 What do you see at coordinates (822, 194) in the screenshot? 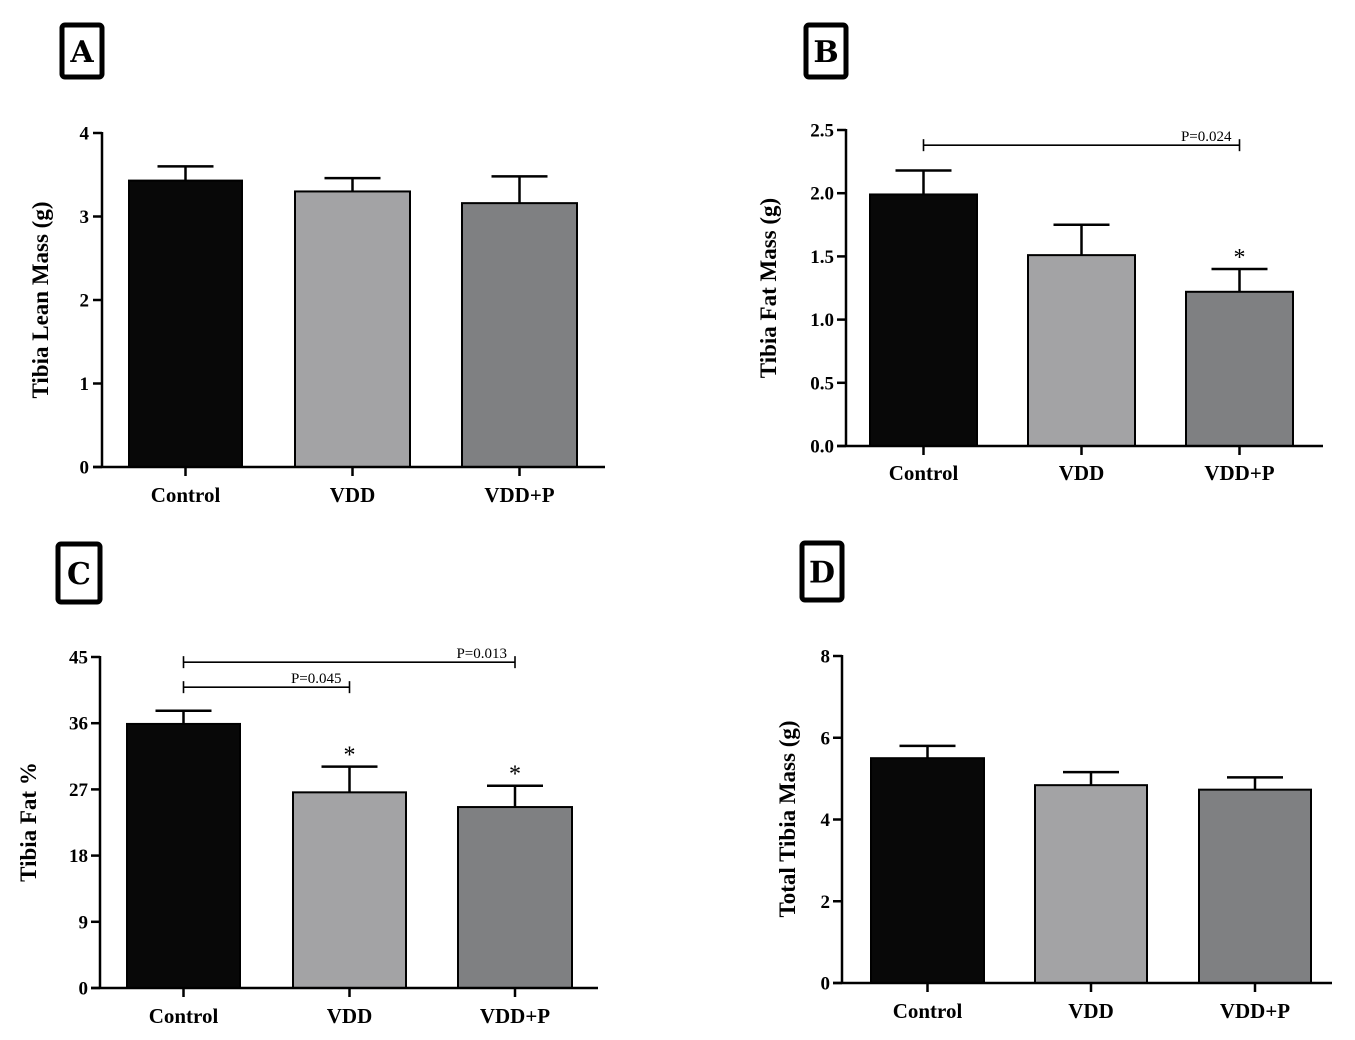
I see `y-tick-label: 2.0` at bounding box center [822, 194].